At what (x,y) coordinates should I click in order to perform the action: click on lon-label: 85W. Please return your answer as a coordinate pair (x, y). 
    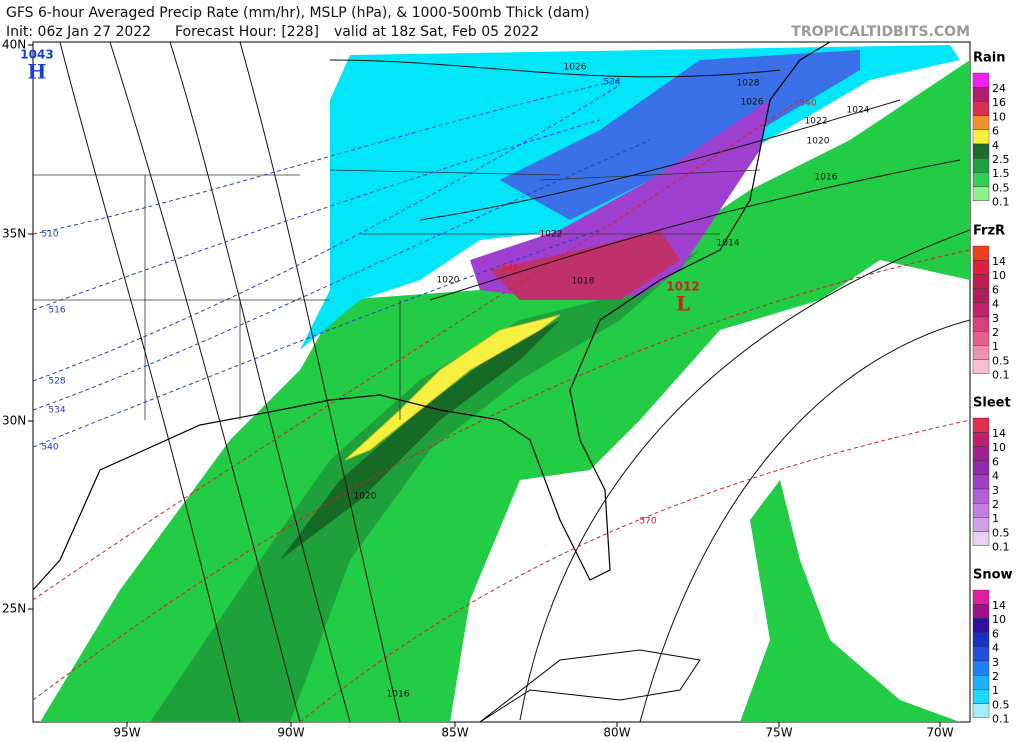
    Looking at the image, I should click on (454, 733).